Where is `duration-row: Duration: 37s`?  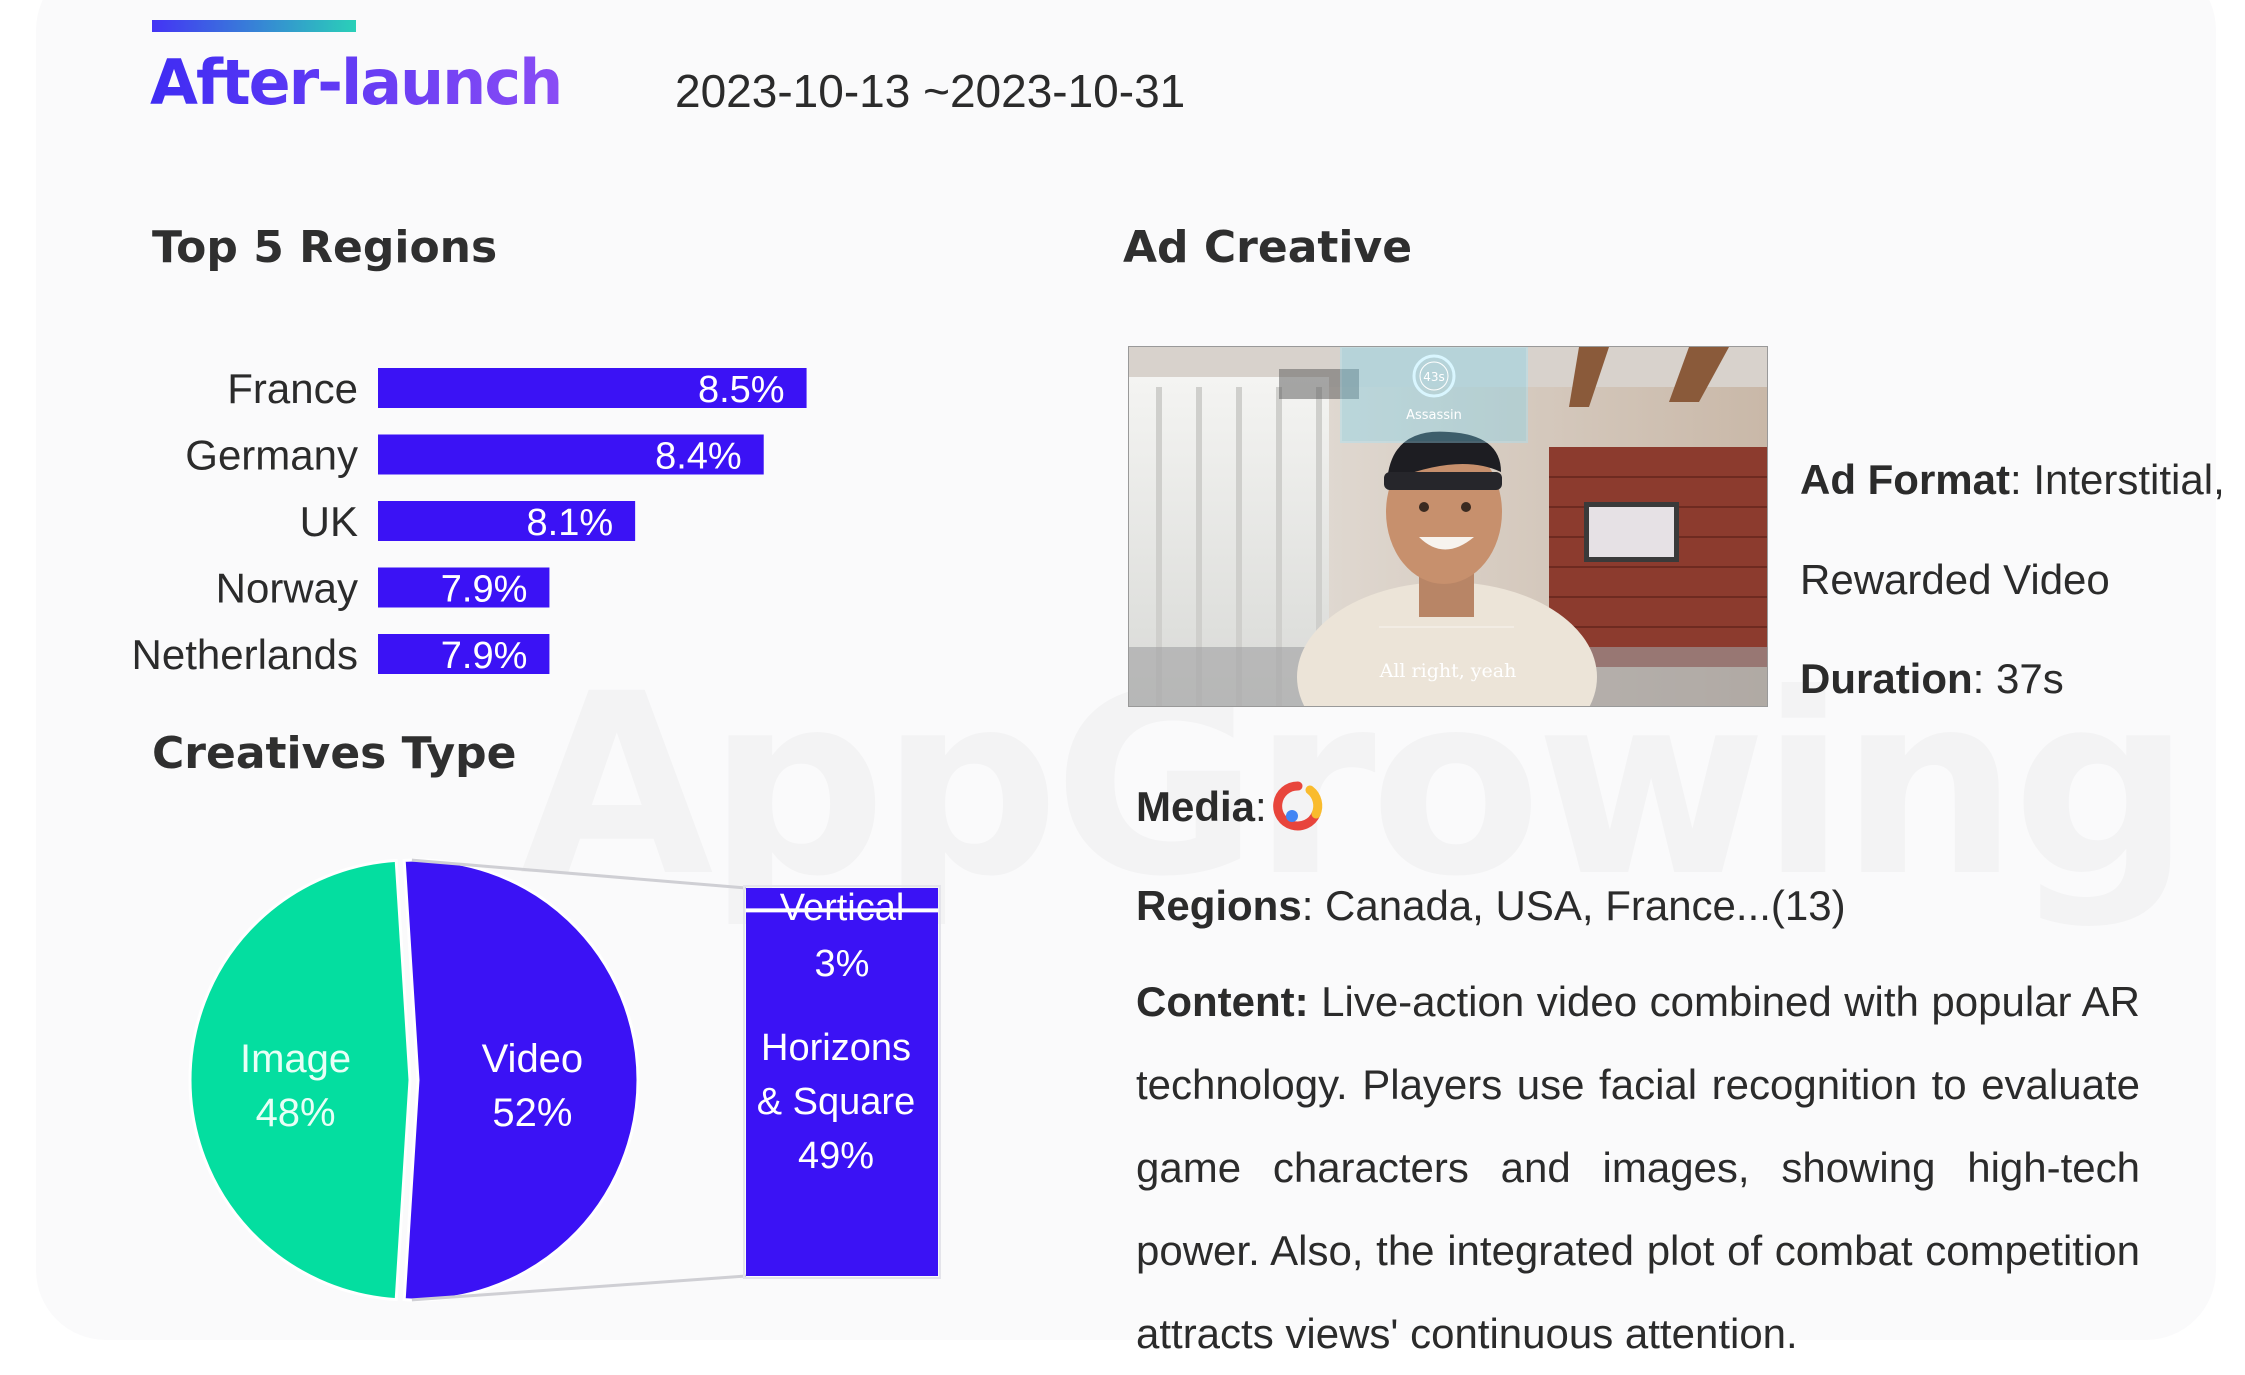
duration-row: Duration: 37s is located at coordinates (1932, 678).